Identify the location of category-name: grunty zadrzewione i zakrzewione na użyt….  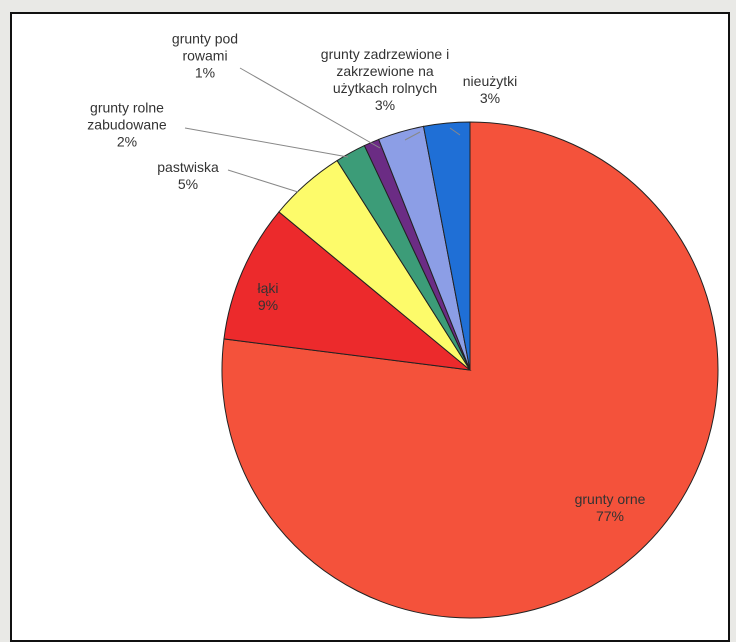
(385, 71).